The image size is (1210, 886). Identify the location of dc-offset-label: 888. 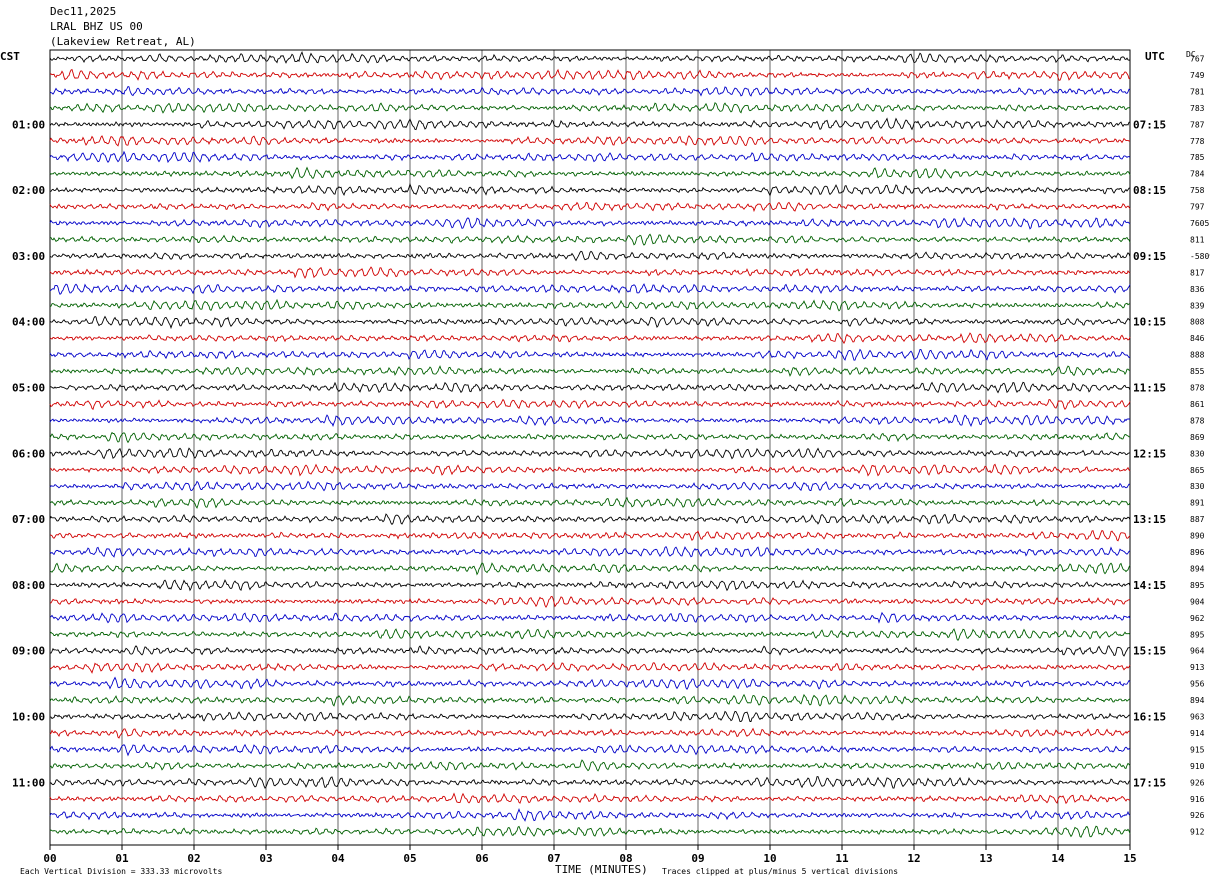
(1197, 355).